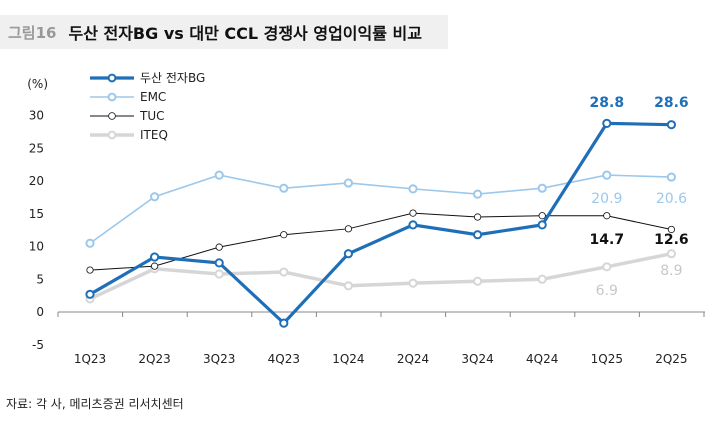 This screenshot has height=425, width=727. What do you see at coordinates (348, 359) in the screenshot?
I see `x-tick-label: 1Q24` at bounding box center [348, 359].